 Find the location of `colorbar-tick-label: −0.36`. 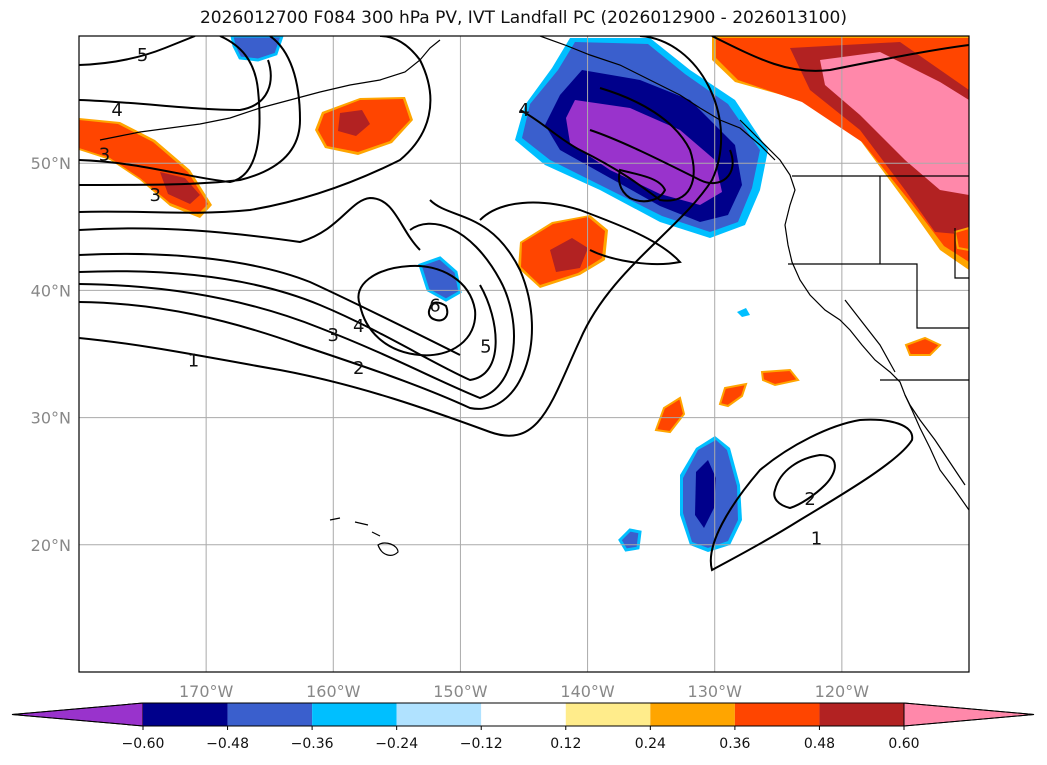

colorbar-tick-label: −0.36 is located at coordinates (312, 744).